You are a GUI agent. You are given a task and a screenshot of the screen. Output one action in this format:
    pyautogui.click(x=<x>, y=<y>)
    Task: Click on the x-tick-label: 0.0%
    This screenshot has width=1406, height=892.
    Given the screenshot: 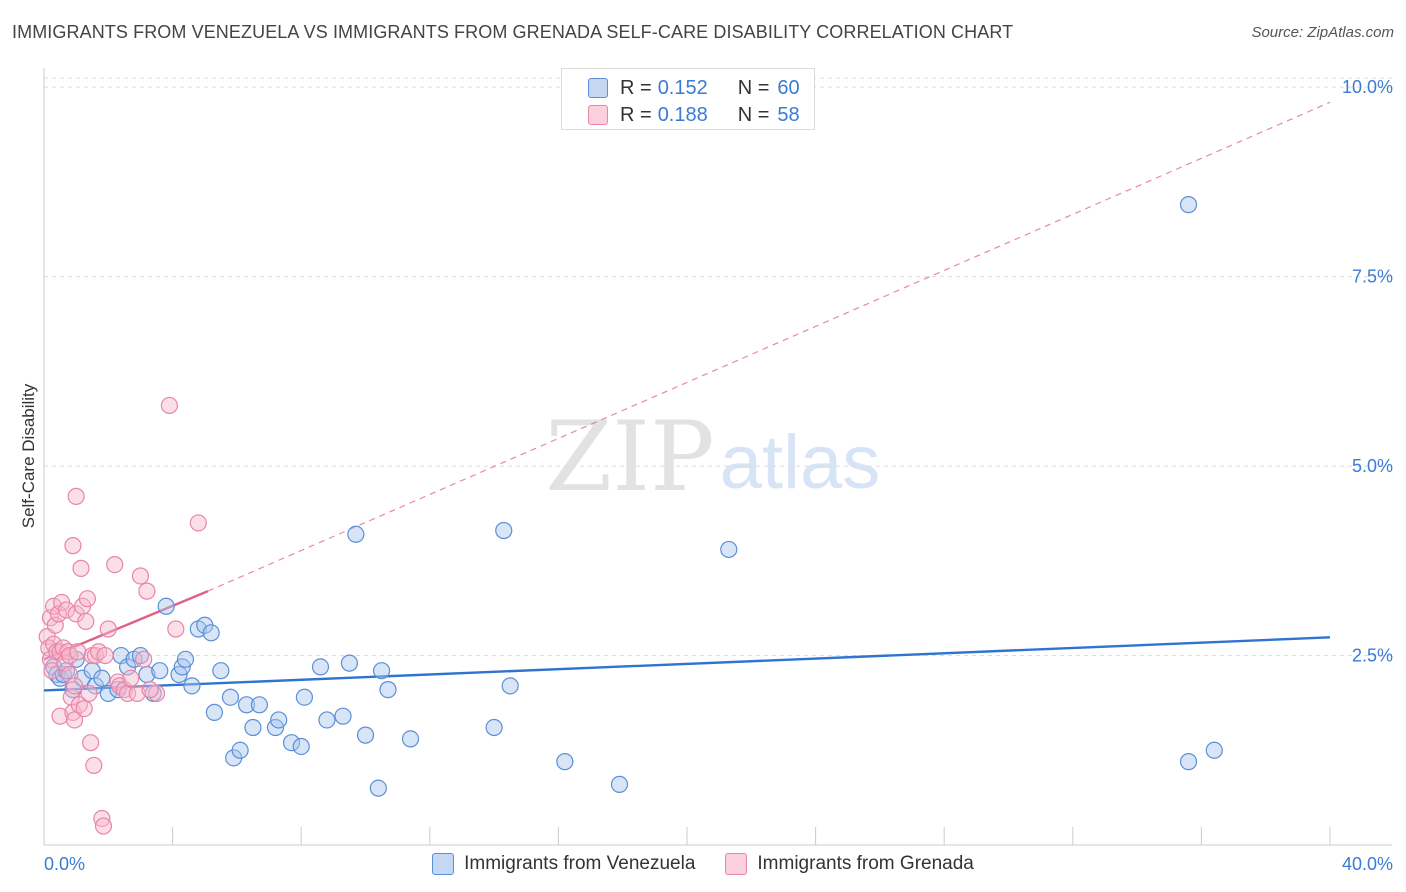 What is the action you would take?
    pyautogui.click(x=64, y=864)
    